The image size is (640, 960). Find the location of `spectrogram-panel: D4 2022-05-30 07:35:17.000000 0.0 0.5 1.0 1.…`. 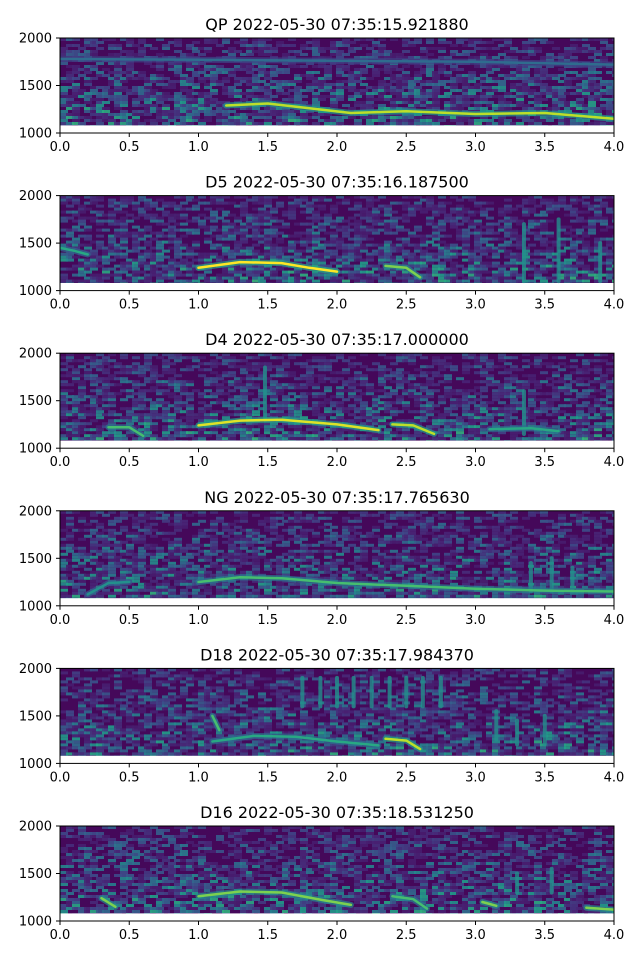

spectrogram-panel: D4 2022-05-30 07:35:17.000000 0.0 0.5 1.0 1.… is located at coordinates (321, 400).